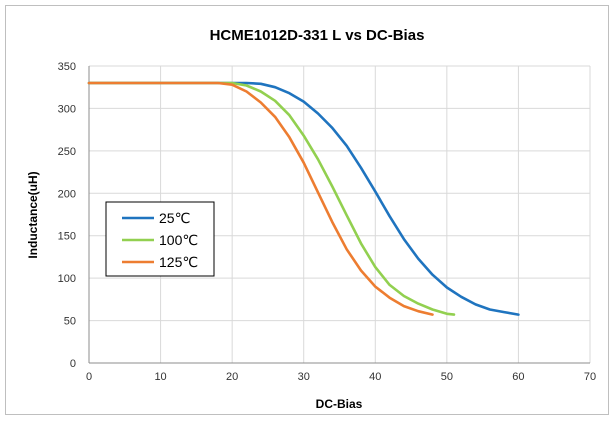  What do you see at coordinates (518, 377) in the screenshot?
I see `x-tick-label-6: 60` at bounding box center [518, 377].